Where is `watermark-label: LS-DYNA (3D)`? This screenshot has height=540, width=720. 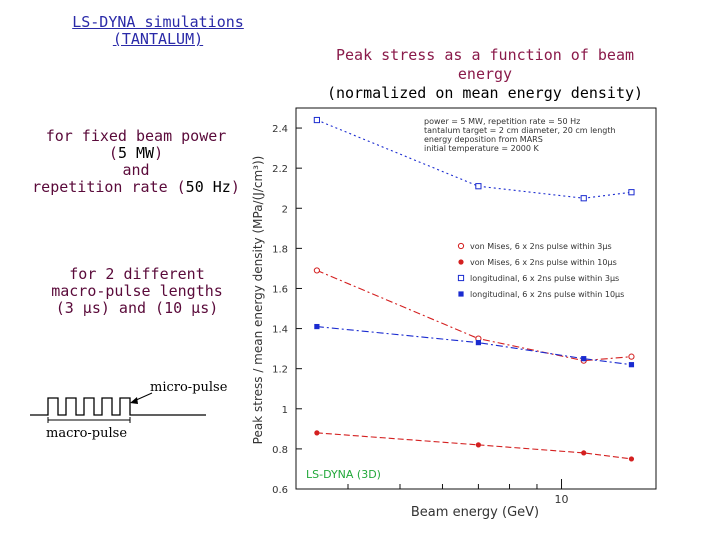
watermark-label: LS-DYNA (3D) is located at coordinates (343, 474).